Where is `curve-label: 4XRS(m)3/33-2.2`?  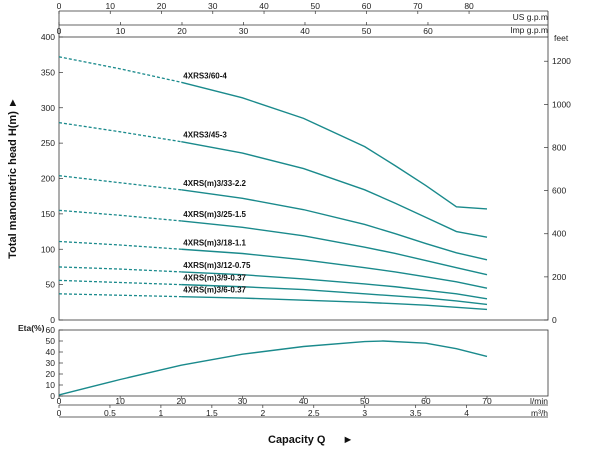 curve-label: 4XRS(m)3/33-2.2 is located at coordinates (214, 183).